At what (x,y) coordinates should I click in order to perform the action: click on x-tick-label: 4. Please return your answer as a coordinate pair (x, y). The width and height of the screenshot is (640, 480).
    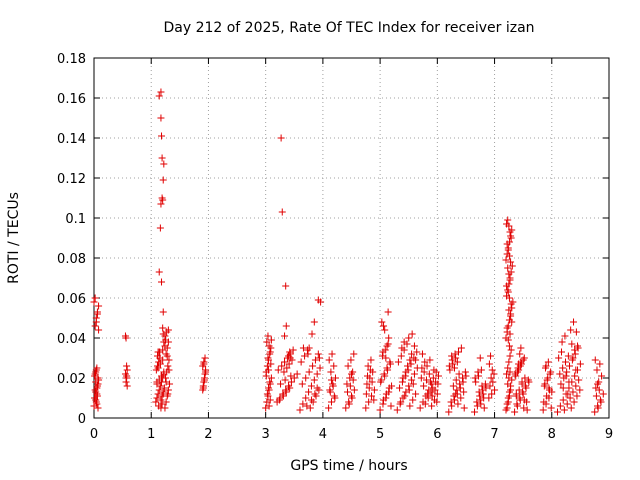
    Looking at the image, I should click on (323, 434).